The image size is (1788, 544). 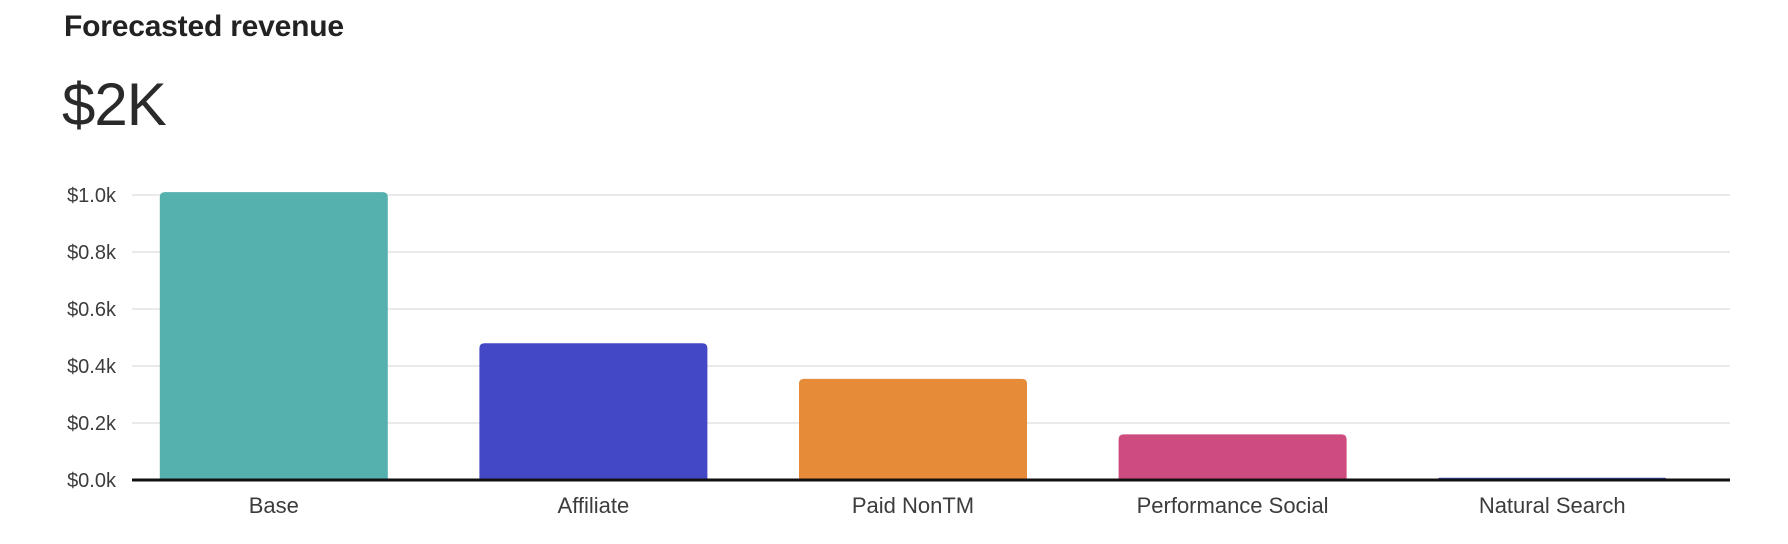 What do you see at coordinates (274, 505) in the screenshot?
I see `x-category-label: Base` at bounding box center [274, 505].